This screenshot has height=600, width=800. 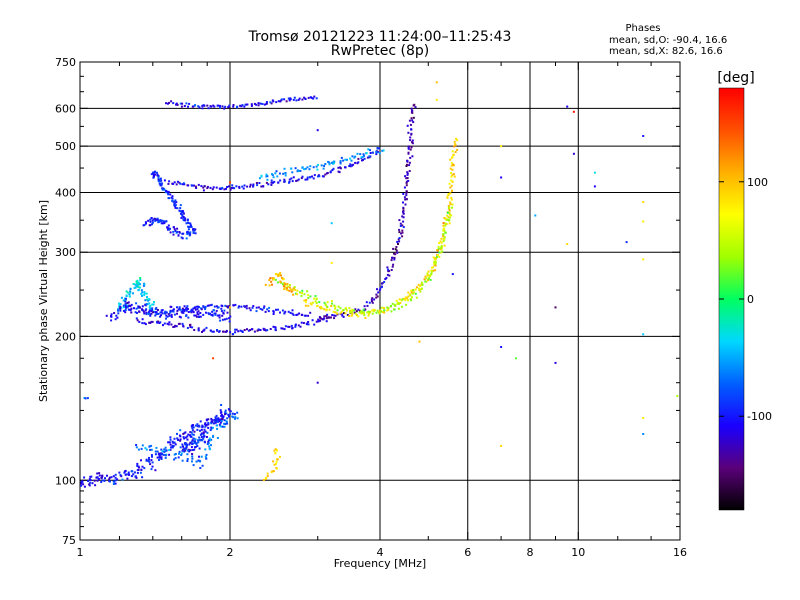 I want to click on y-tick-label: 75, so click(x=69, y=540).